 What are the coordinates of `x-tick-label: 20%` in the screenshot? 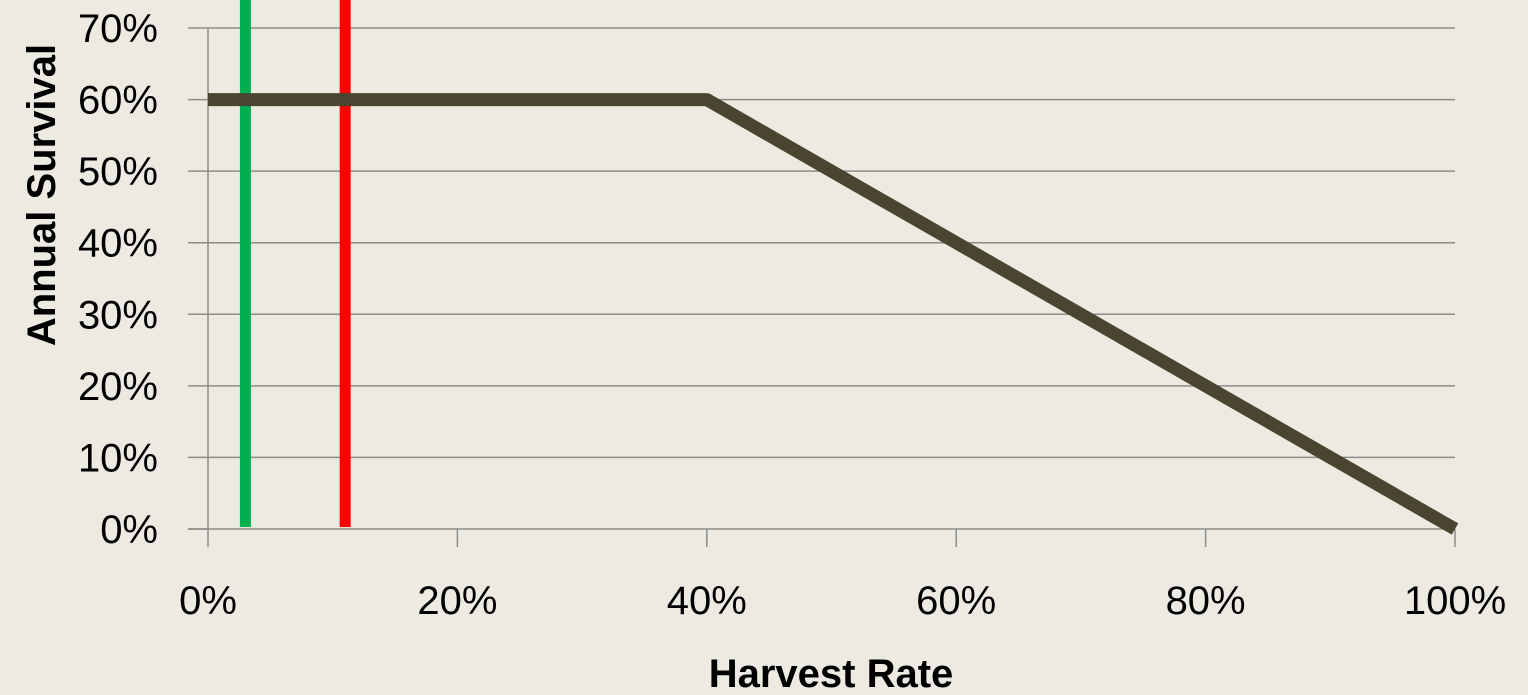 It's located at (457, 601).